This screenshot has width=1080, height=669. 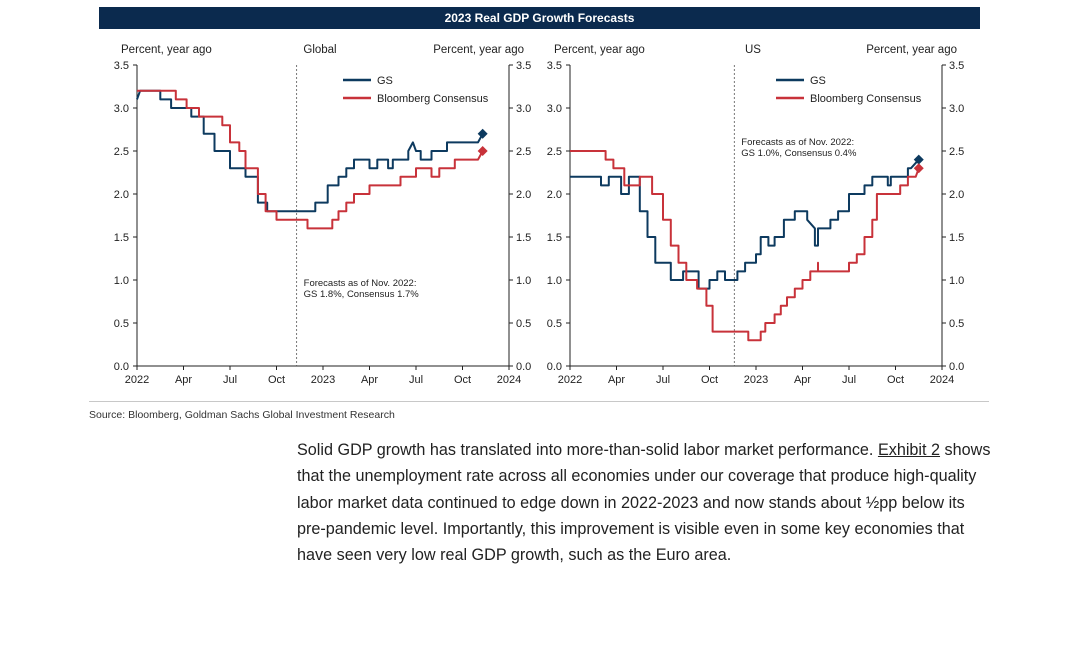 I want to click on panel-us-xtick-label: 2023, so click(x=756, y=380).